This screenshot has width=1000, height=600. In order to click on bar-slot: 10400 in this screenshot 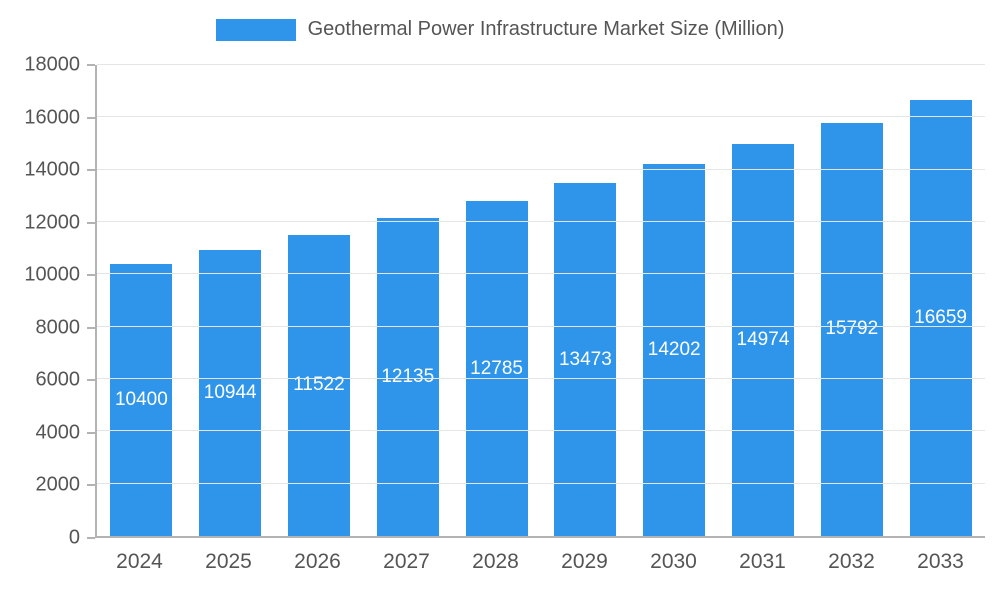, I will do `click(141, 300)`.